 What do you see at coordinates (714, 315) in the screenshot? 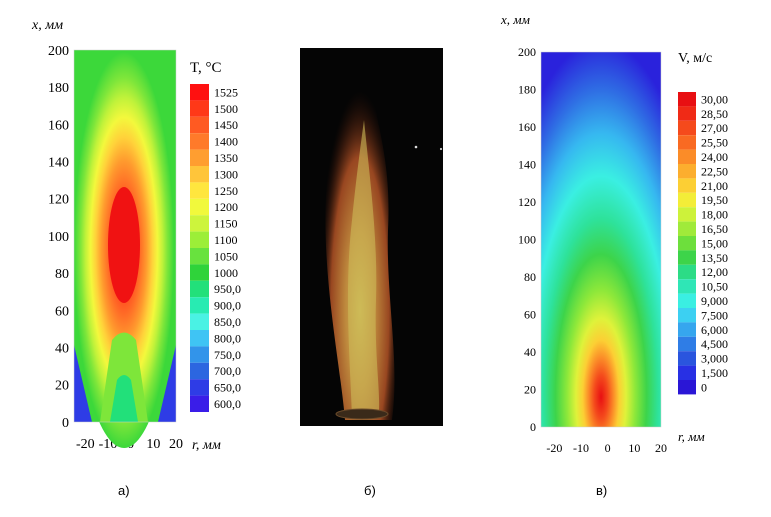
I see `legend-label: 7,500` at bounding box center [714, 315].